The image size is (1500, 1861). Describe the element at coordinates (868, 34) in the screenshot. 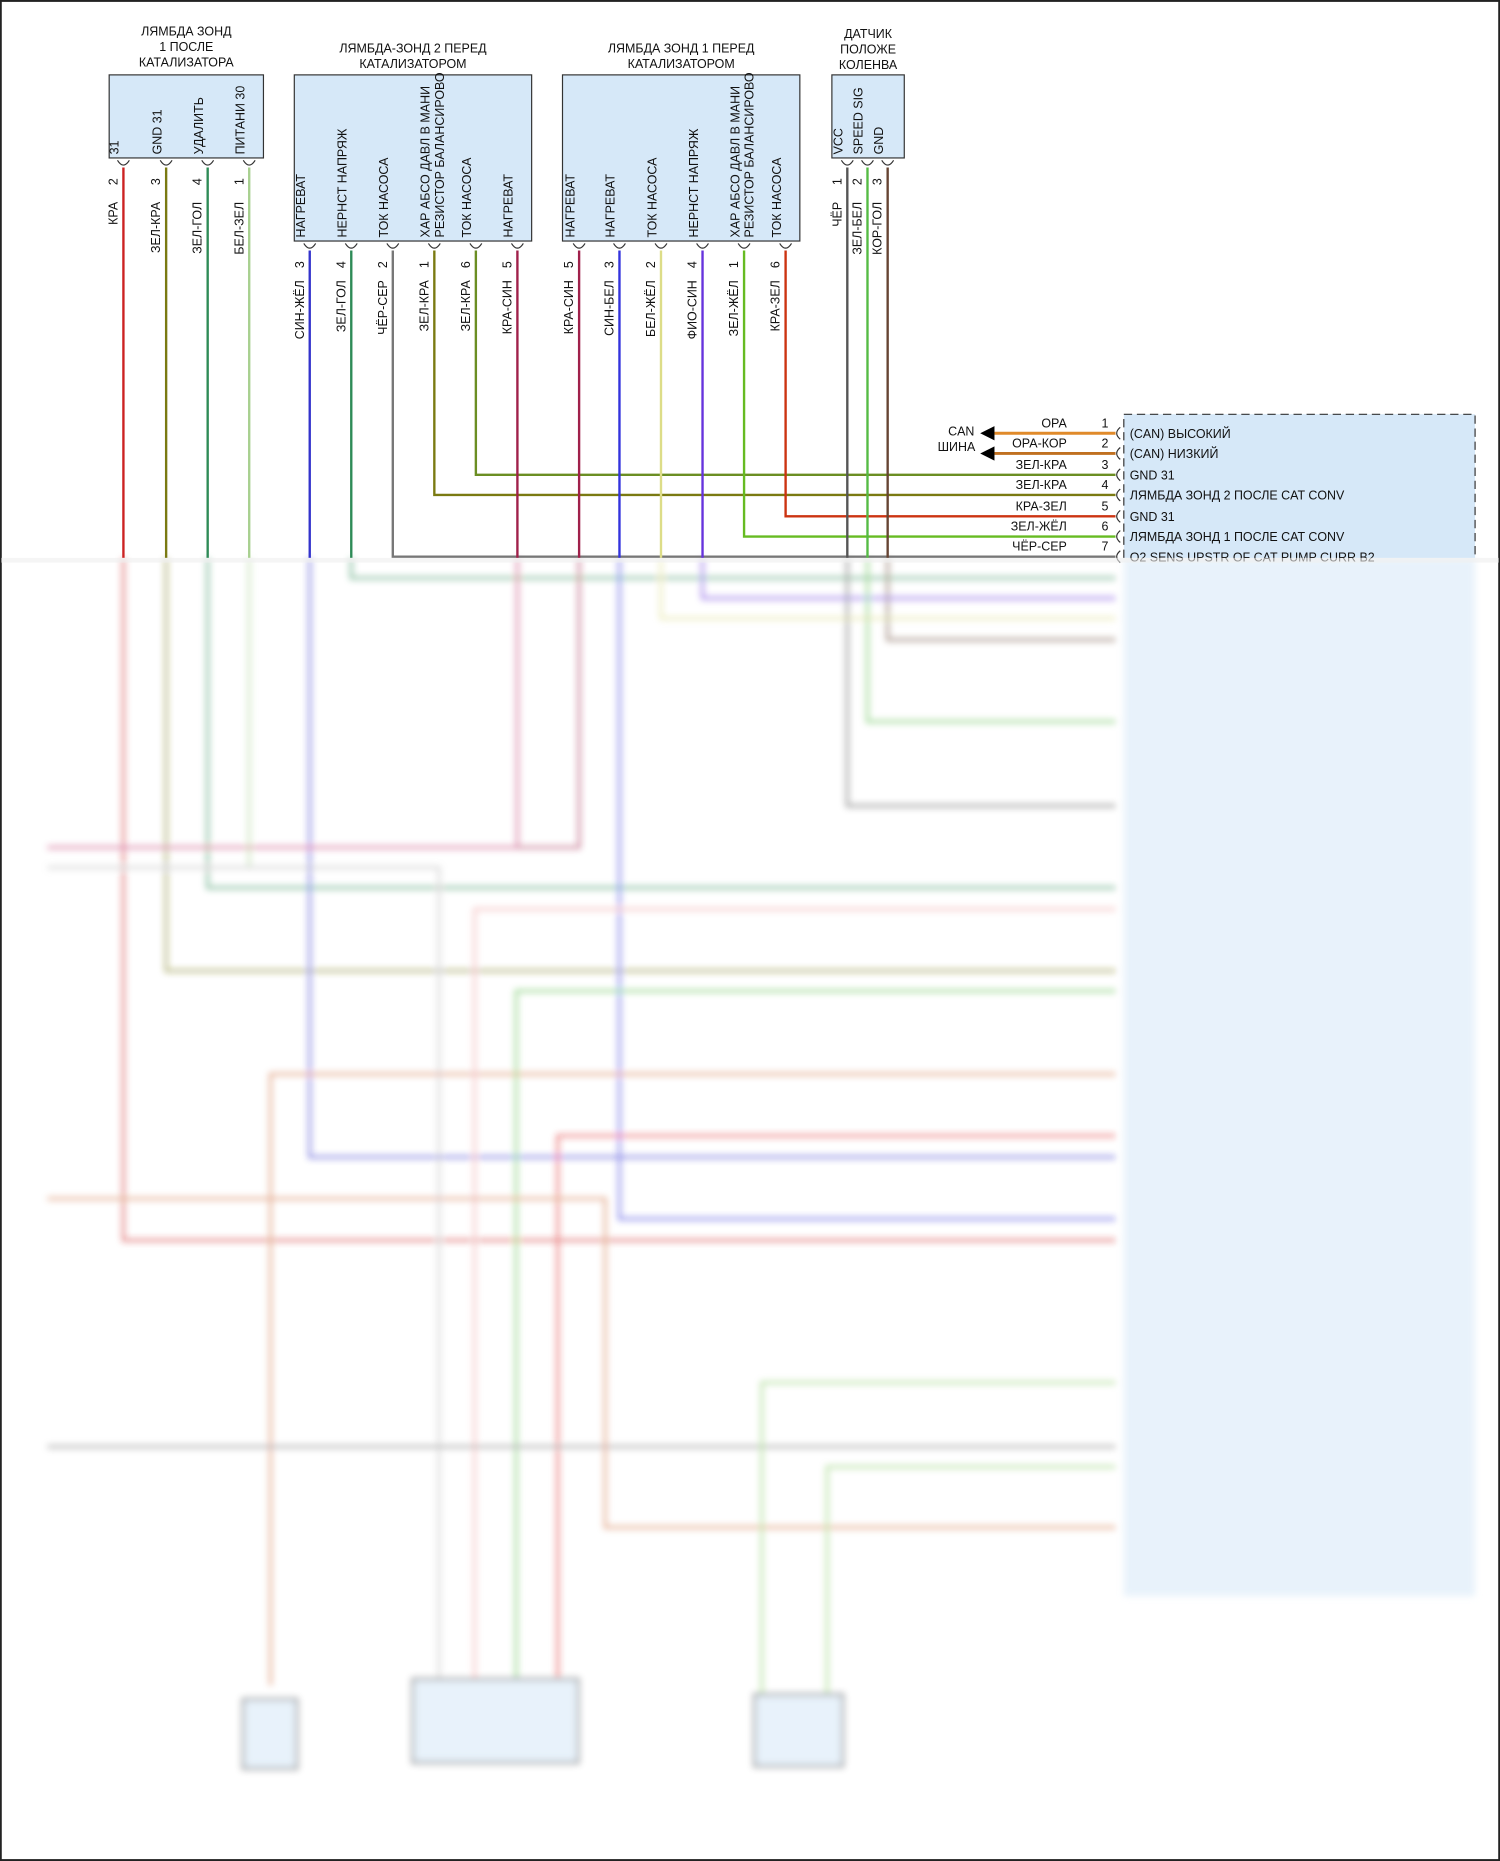

I see `connector-title: ДАТЧИК` at that location.